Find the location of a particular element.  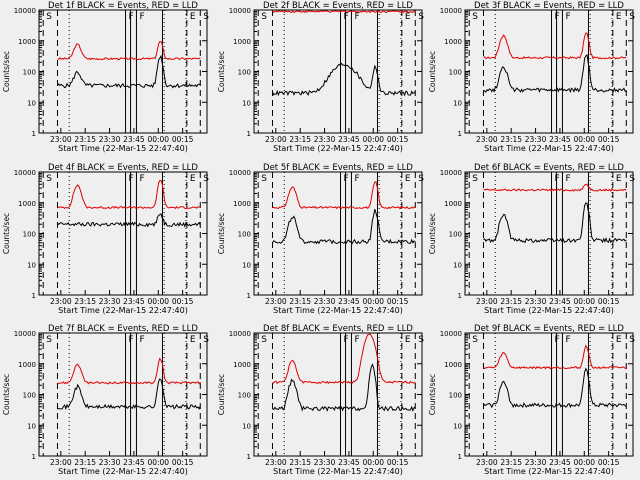

panel-title: Det 4f BLACK = Events, RED = LLD is located at coordinates (123, 168).